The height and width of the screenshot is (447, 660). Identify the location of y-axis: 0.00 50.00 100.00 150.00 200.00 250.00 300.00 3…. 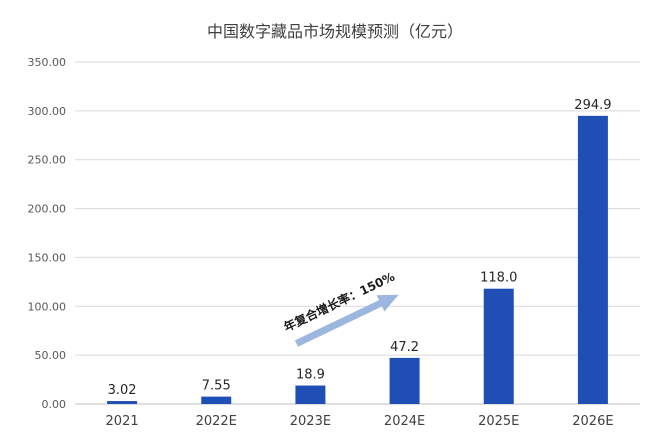
(47, 233).